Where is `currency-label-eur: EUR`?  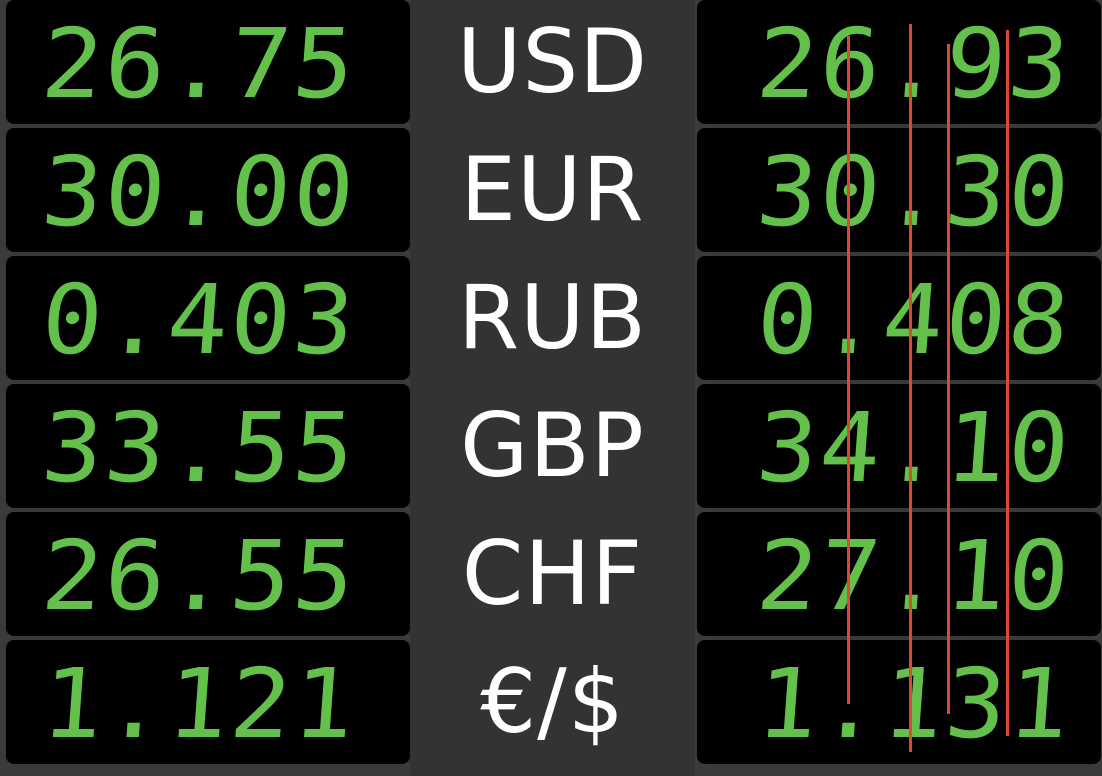 currency-label-eur: EUR is located at coordinates (552, 189).